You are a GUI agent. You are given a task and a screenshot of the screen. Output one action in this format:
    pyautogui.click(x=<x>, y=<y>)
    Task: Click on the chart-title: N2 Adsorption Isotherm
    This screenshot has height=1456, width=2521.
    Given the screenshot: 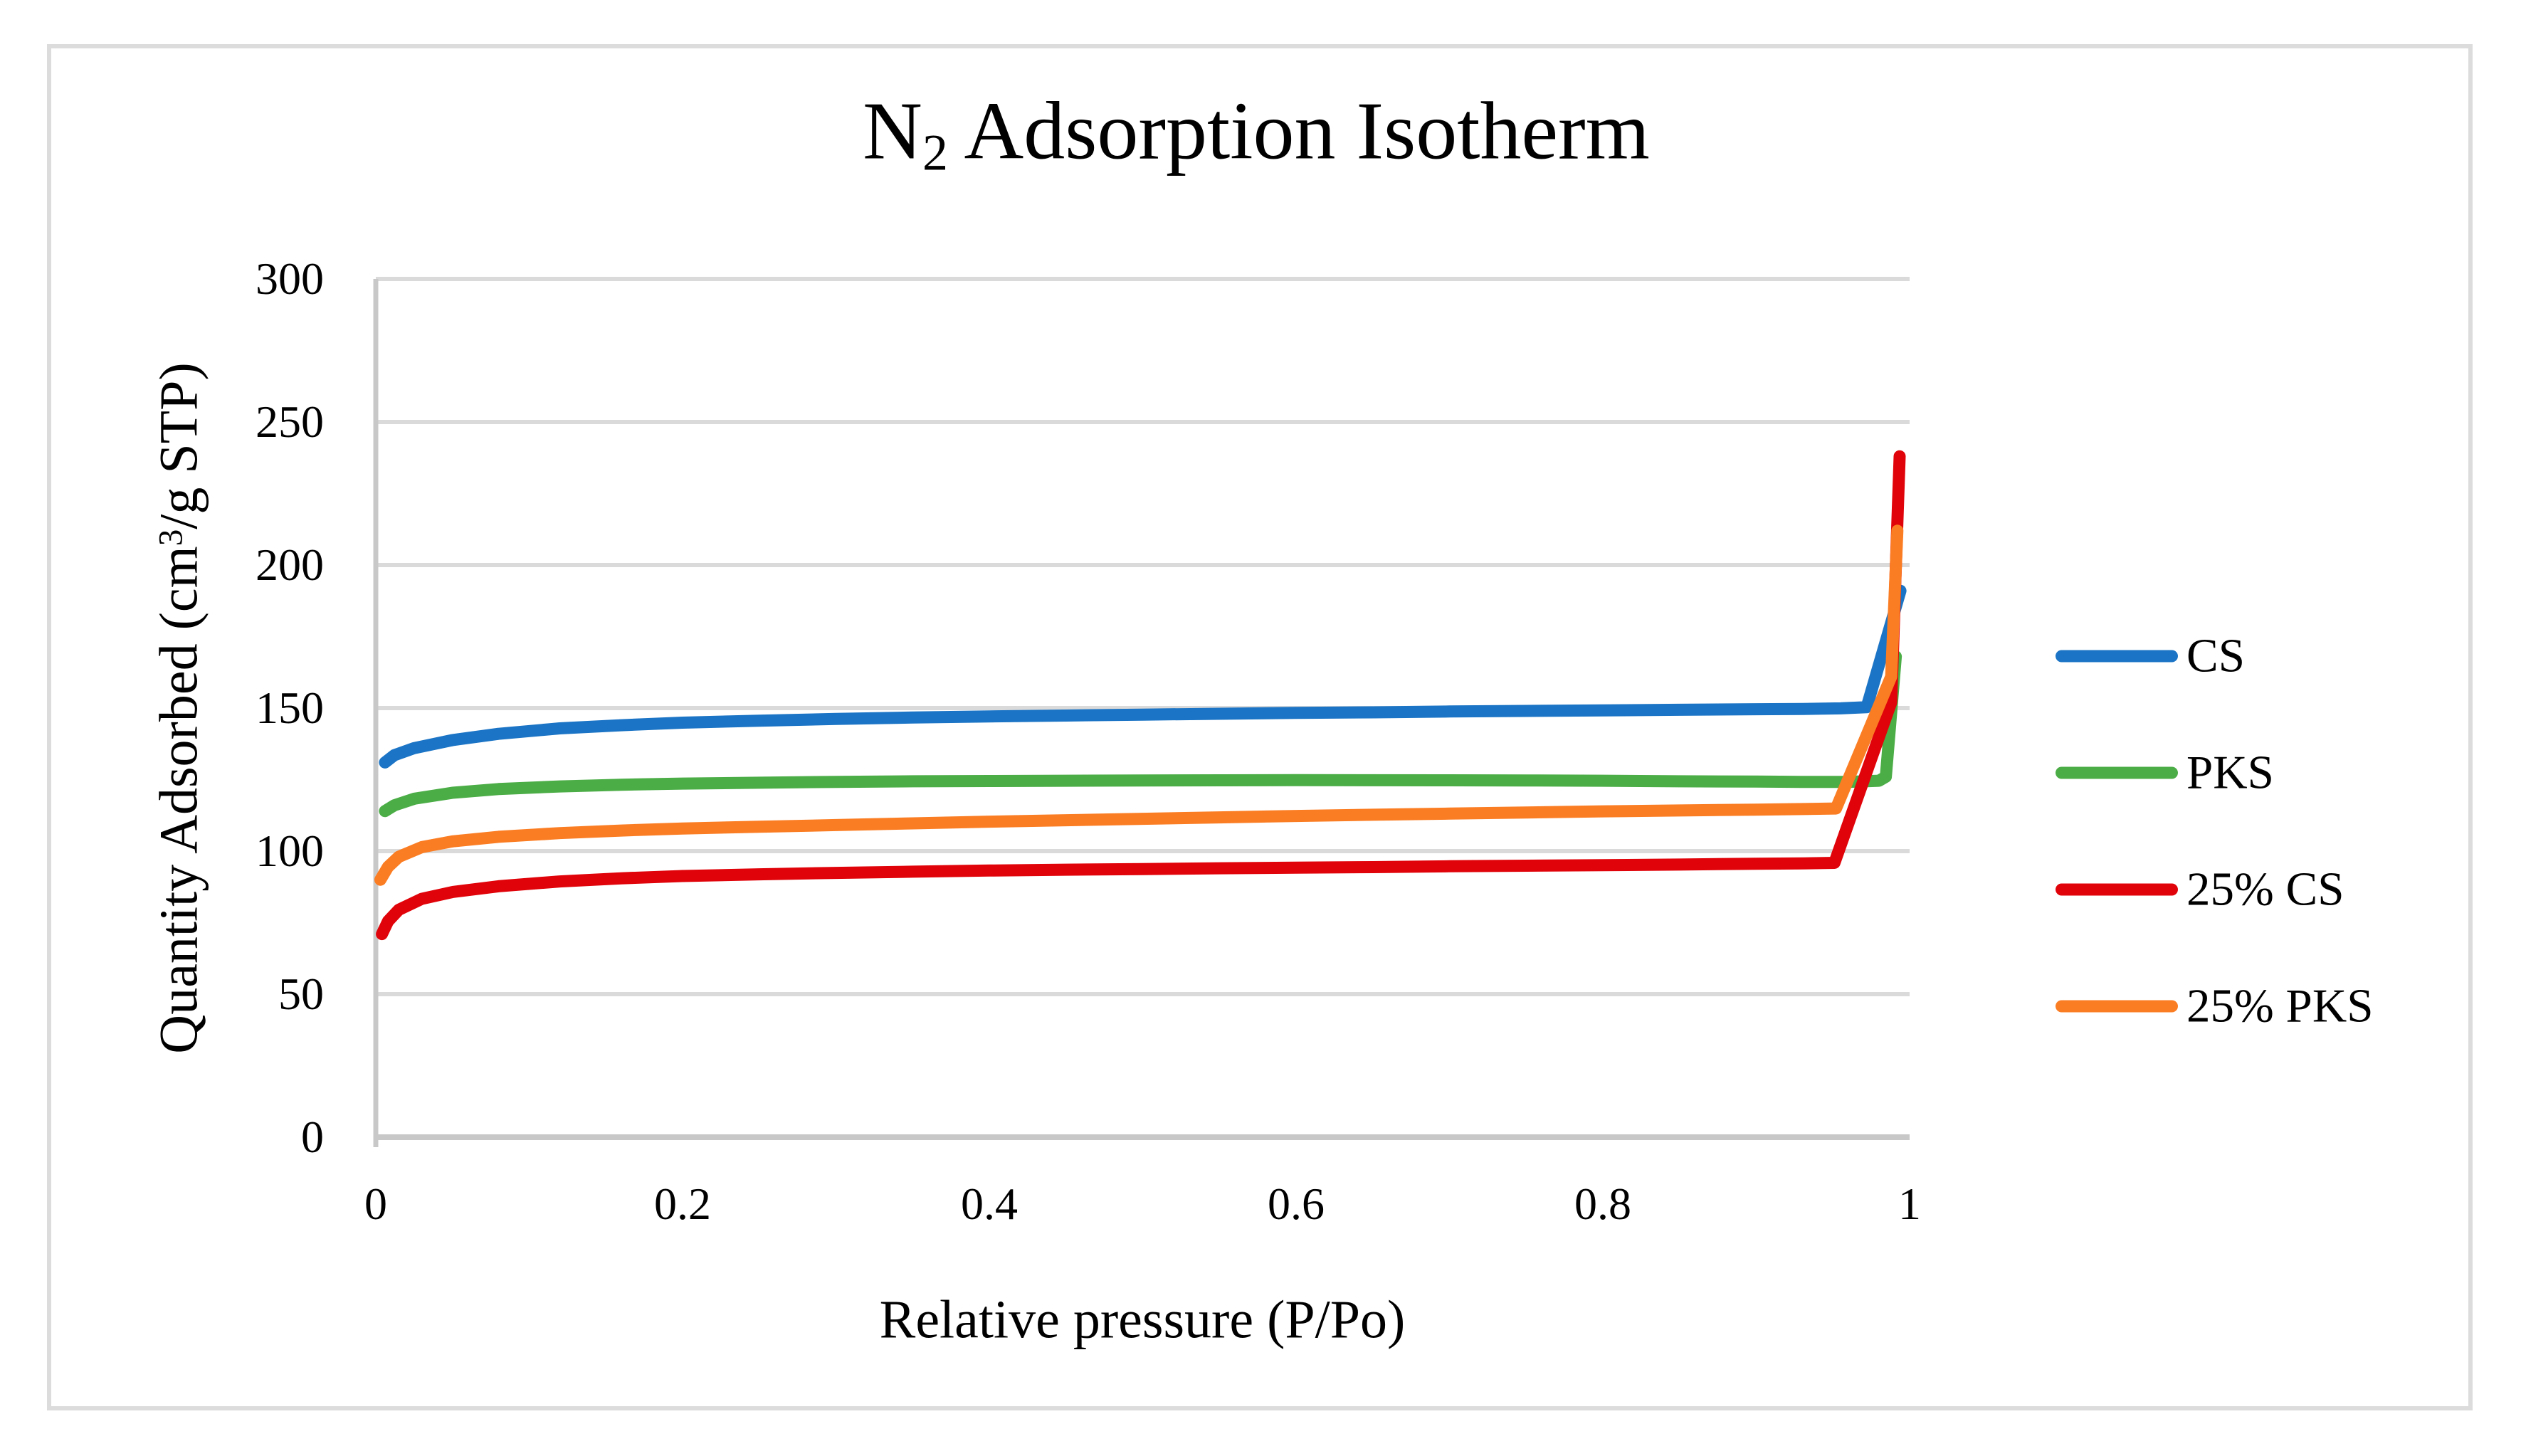 What is the action you would take?
    pyautogui.click(x=1256, y=133)
    